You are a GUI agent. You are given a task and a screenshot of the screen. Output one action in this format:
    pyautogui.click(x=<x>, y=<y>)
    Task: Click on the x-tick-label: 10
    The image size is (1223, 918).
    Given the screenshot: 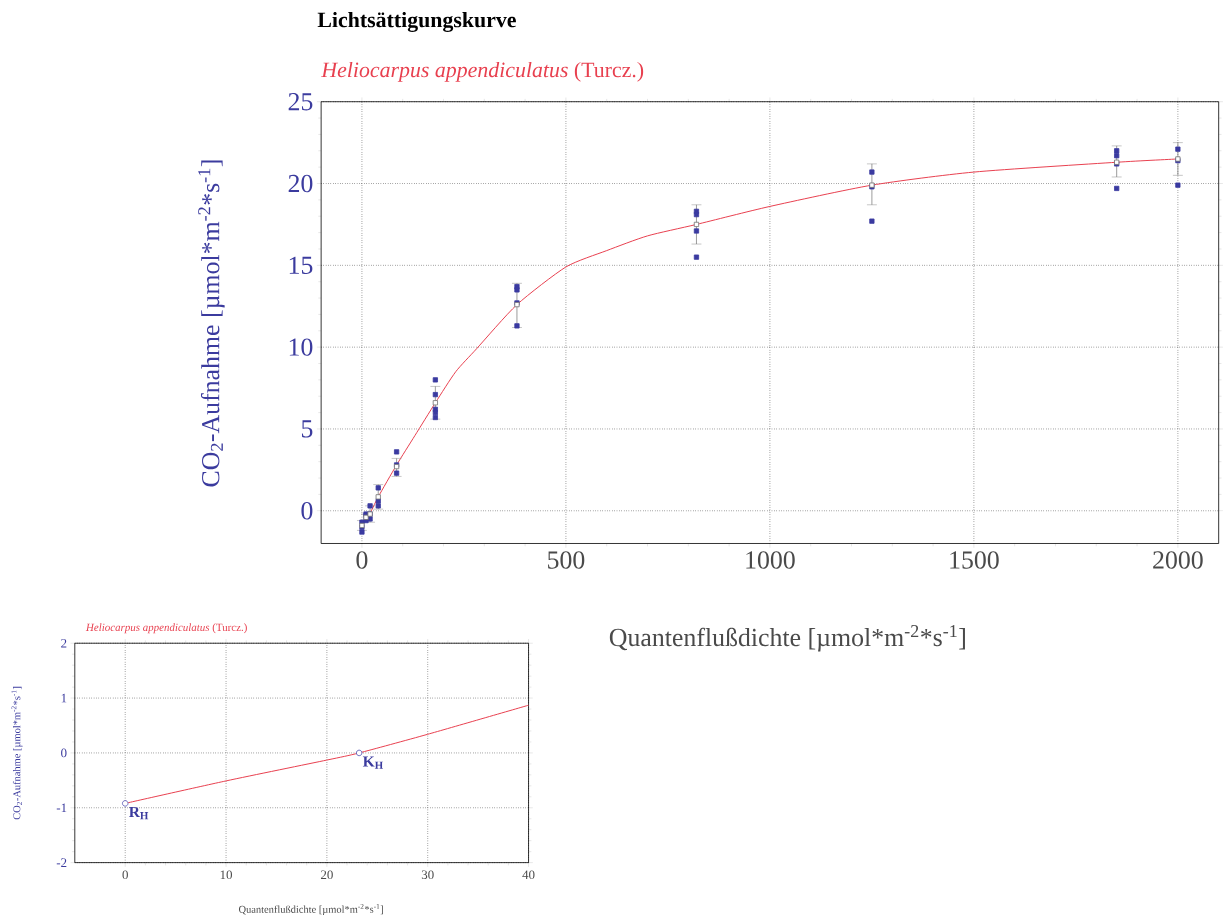 What is the action you would take?
    pyautogui.click(x=226, y=874)
    